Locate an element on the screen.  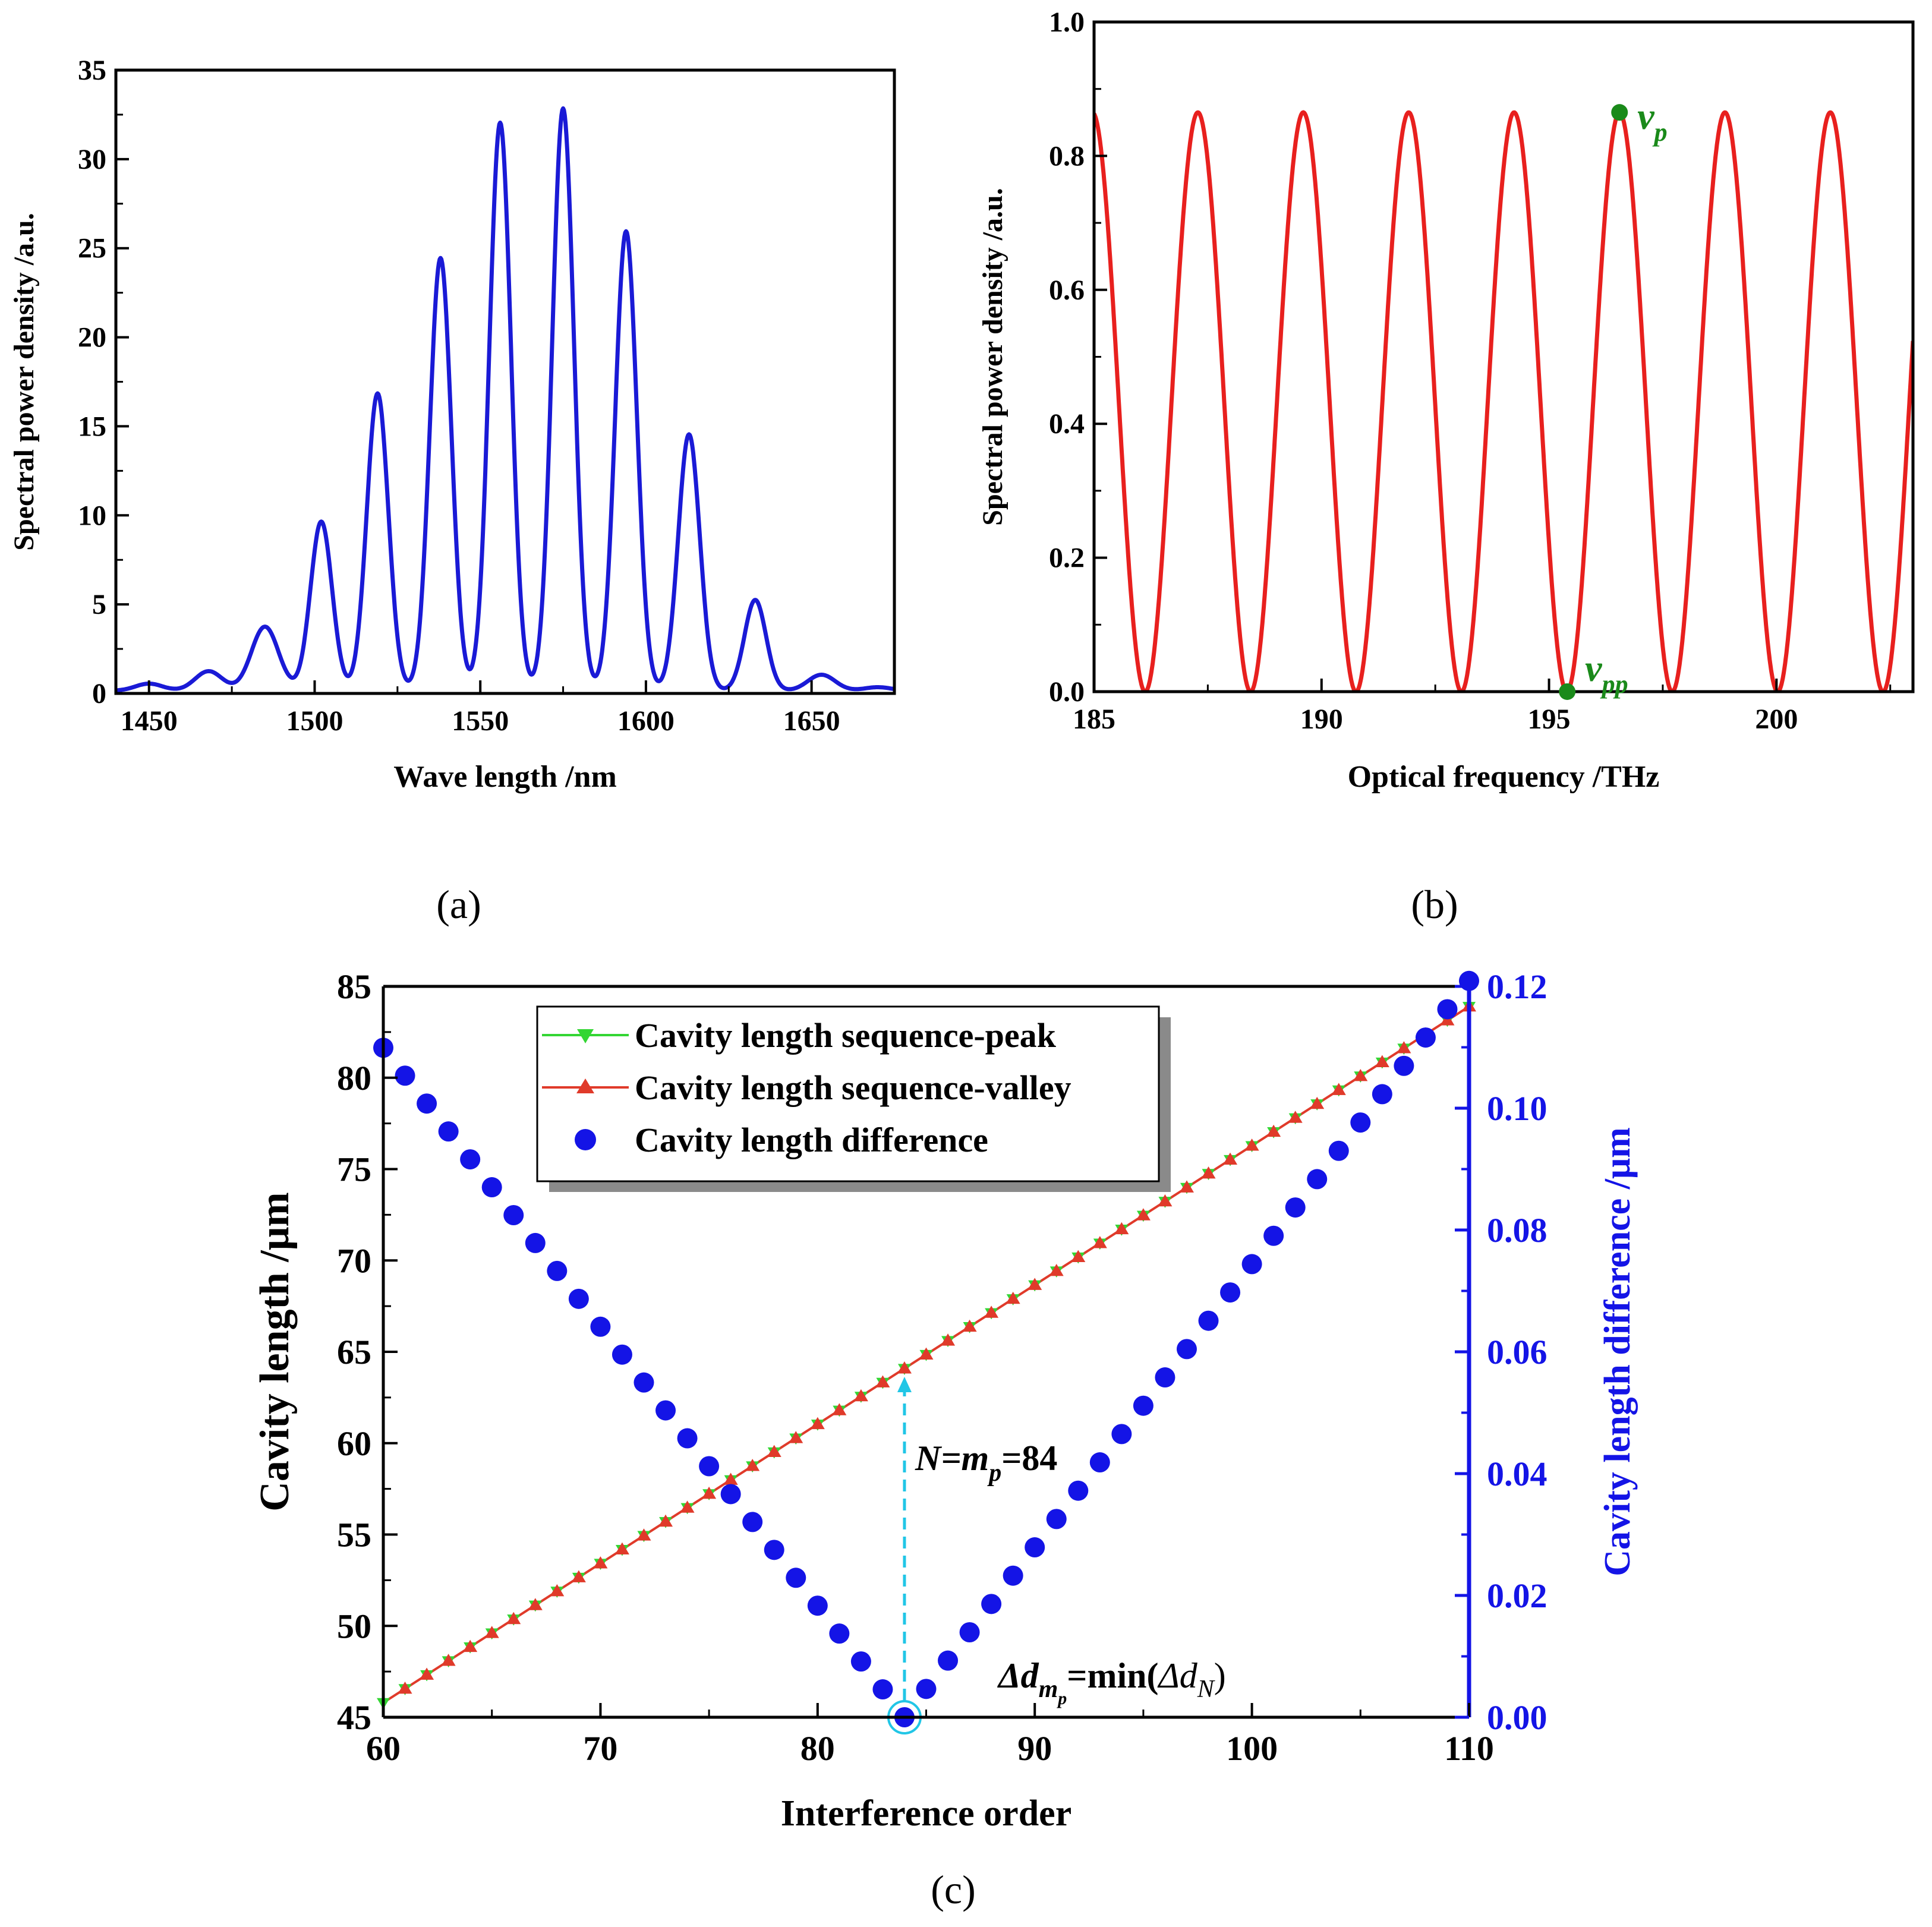
y-tick-label-b: 0.0 is located at coordinates (1067, 692).